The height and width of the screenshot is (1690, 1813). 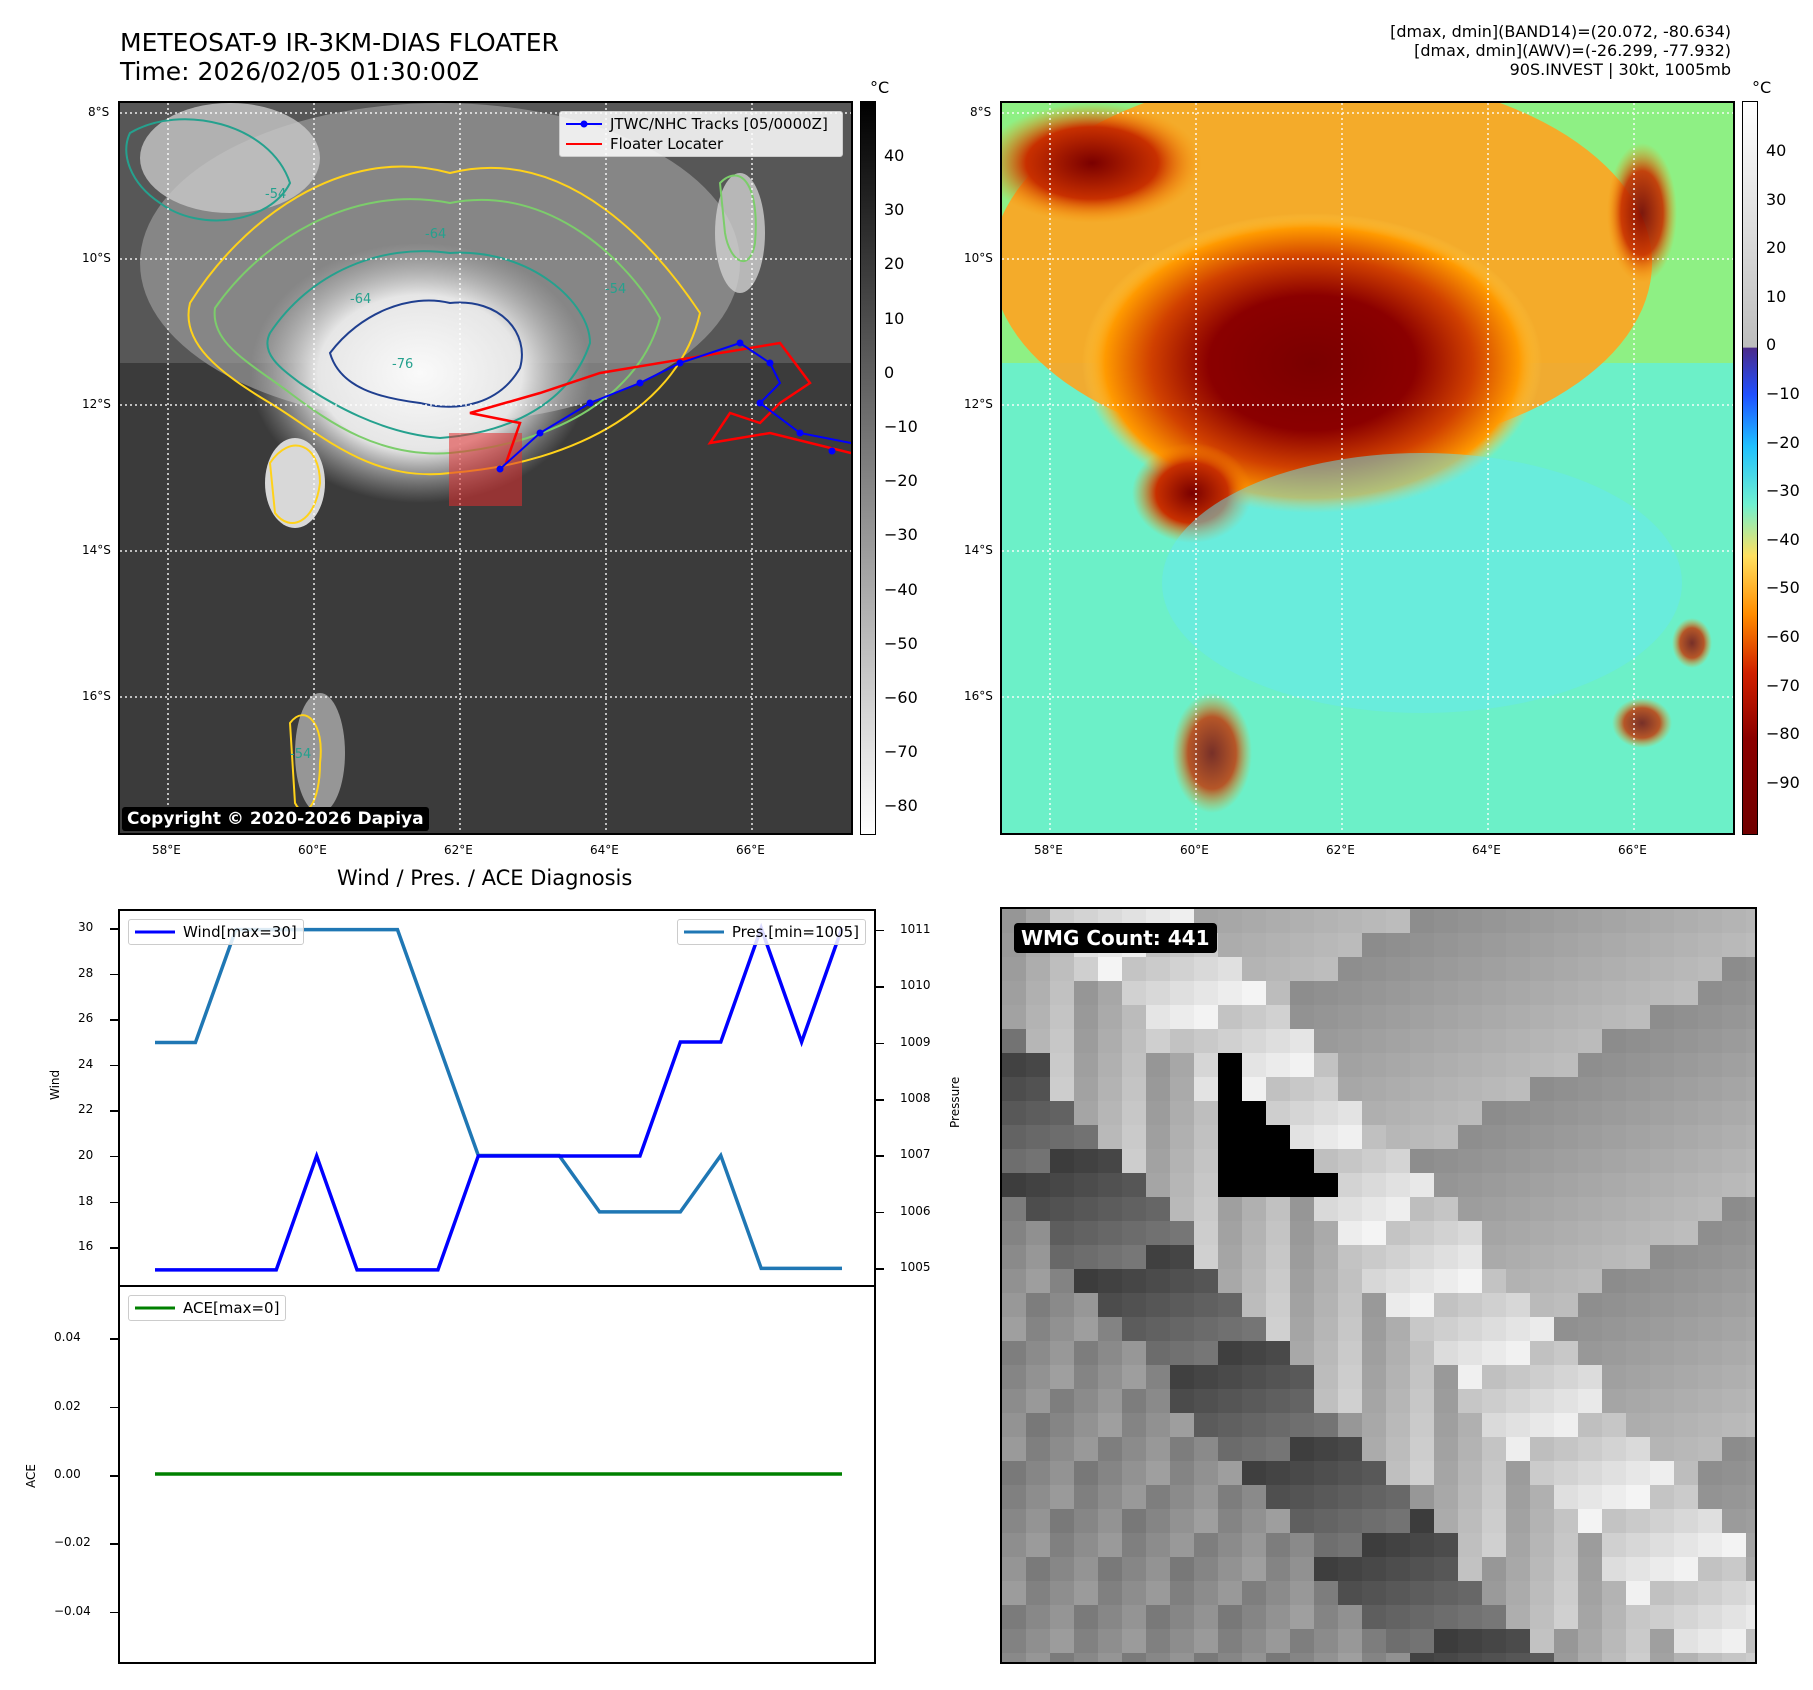 I want to click on wind-tick: 28, so click(x=86, y=972).